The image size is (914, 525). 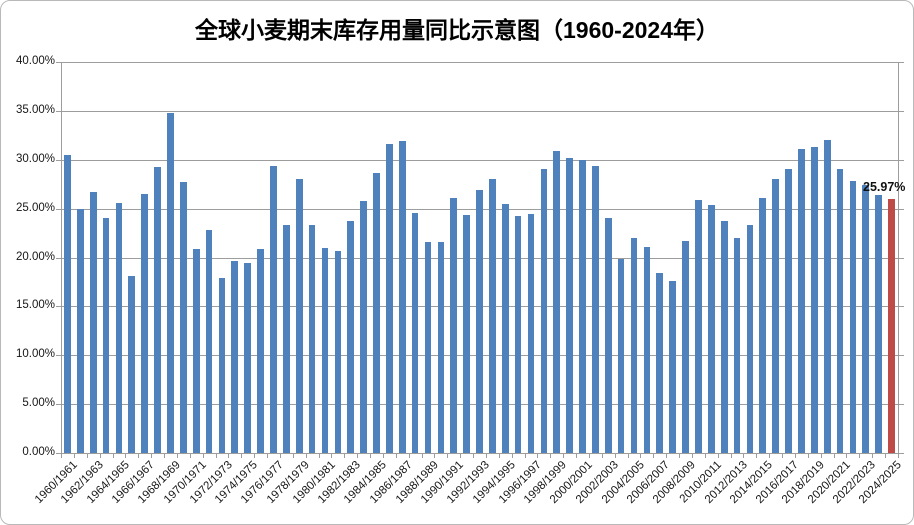 What do you see at coordinates (884, 187) in the screenshot?
I see `highlight-value-label: 25.97%` at bounding box center [884, 187].